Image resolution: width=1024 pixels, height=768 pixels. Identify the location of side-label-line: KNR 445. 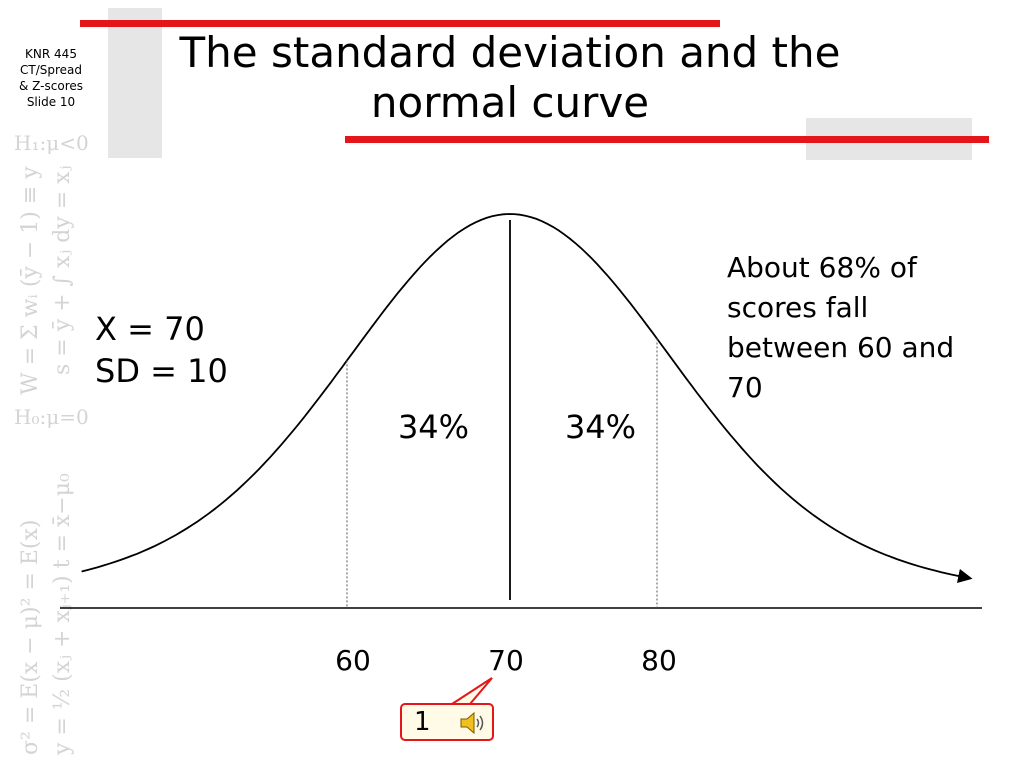
(51, 54).